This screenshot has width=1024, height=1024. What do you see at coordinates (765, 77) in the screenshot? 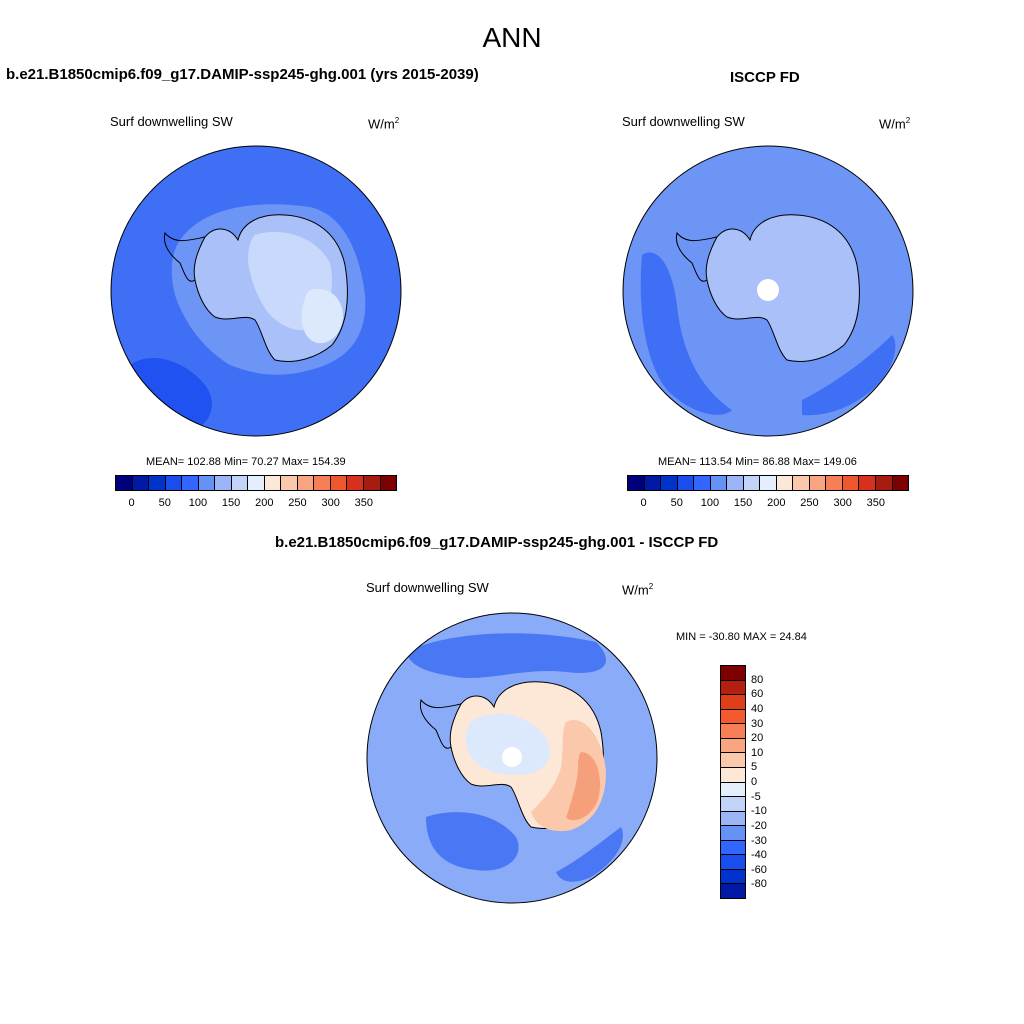
I see `obs-panel-title: ISCCP FD` at bounding box center [765, 77].